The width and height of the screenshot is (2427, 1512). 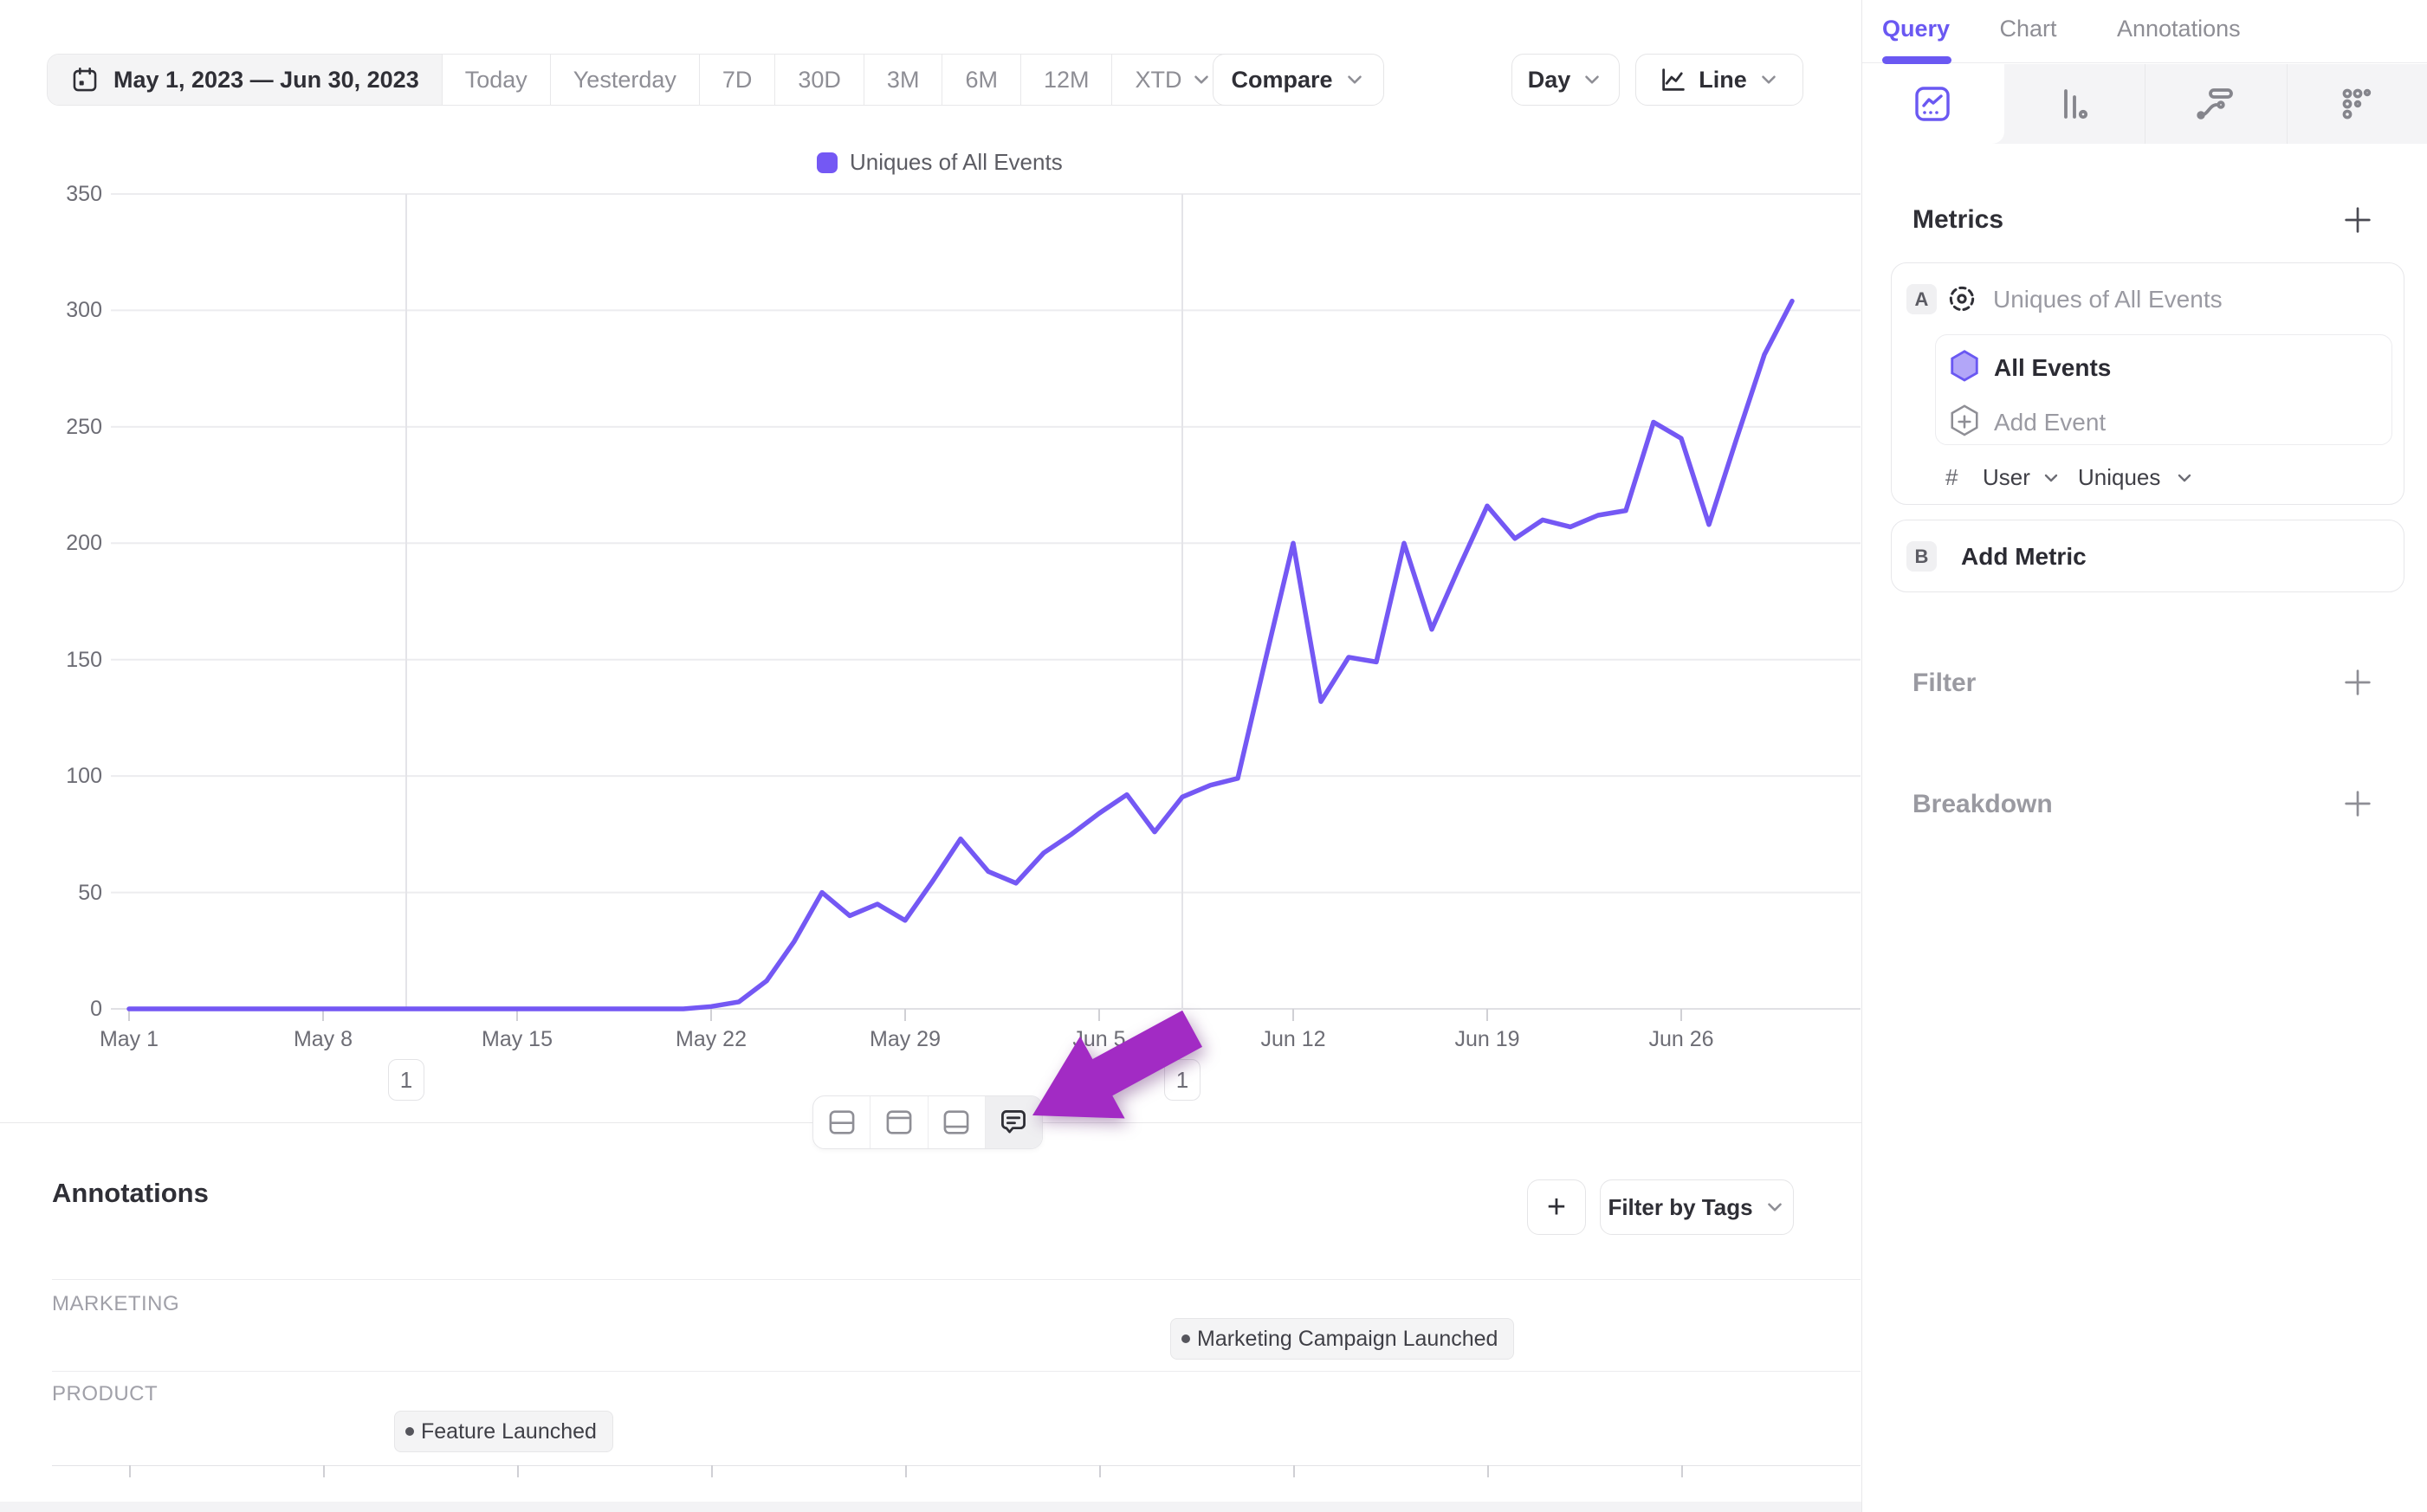 What do you see at coordinates (1065, 80) in the screenshot?
I see `preset-12m: 12M` at bounding box center [1065, 80].